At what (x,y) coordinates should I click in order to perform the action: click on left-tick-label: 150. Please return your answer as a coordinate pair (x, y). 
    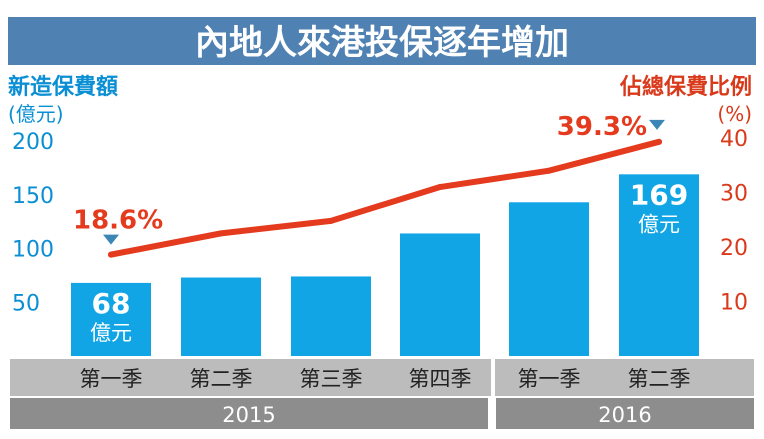
    Looking at the image, I should click on (33, 196).